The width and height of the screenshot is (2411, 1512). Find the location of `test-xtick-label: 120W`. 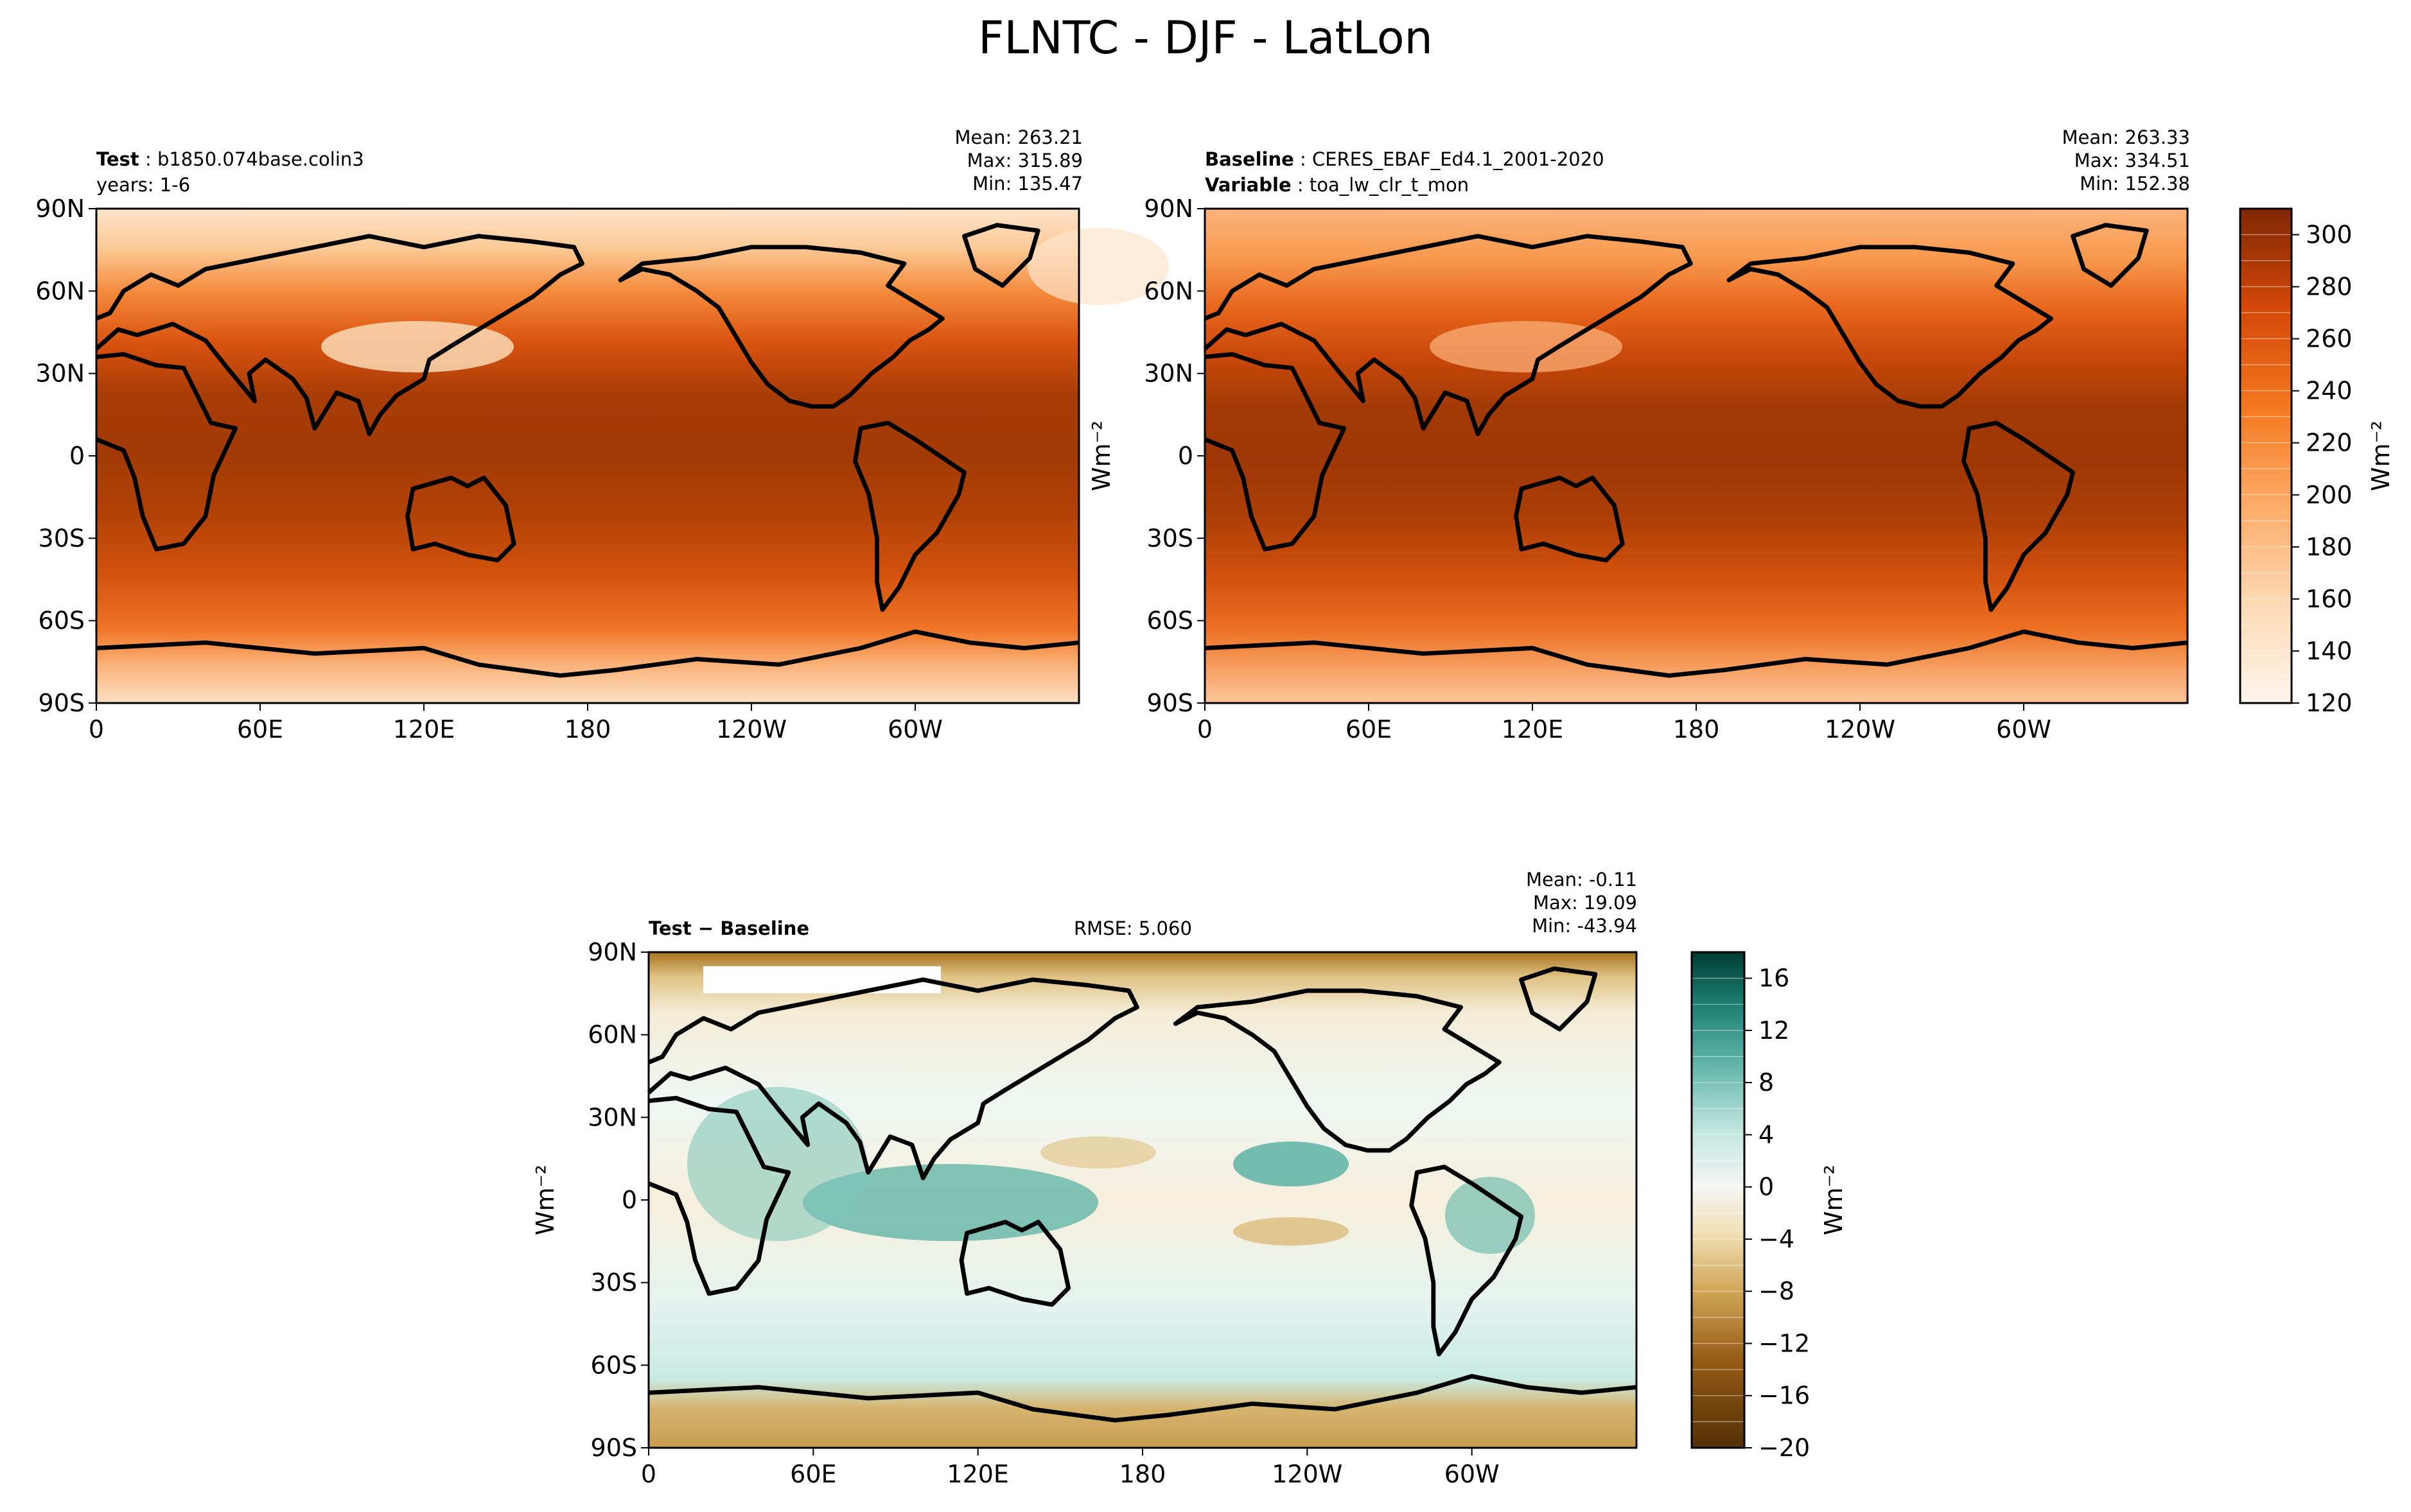

test-xtick-label: 120W is located at coordinates (752, 729).